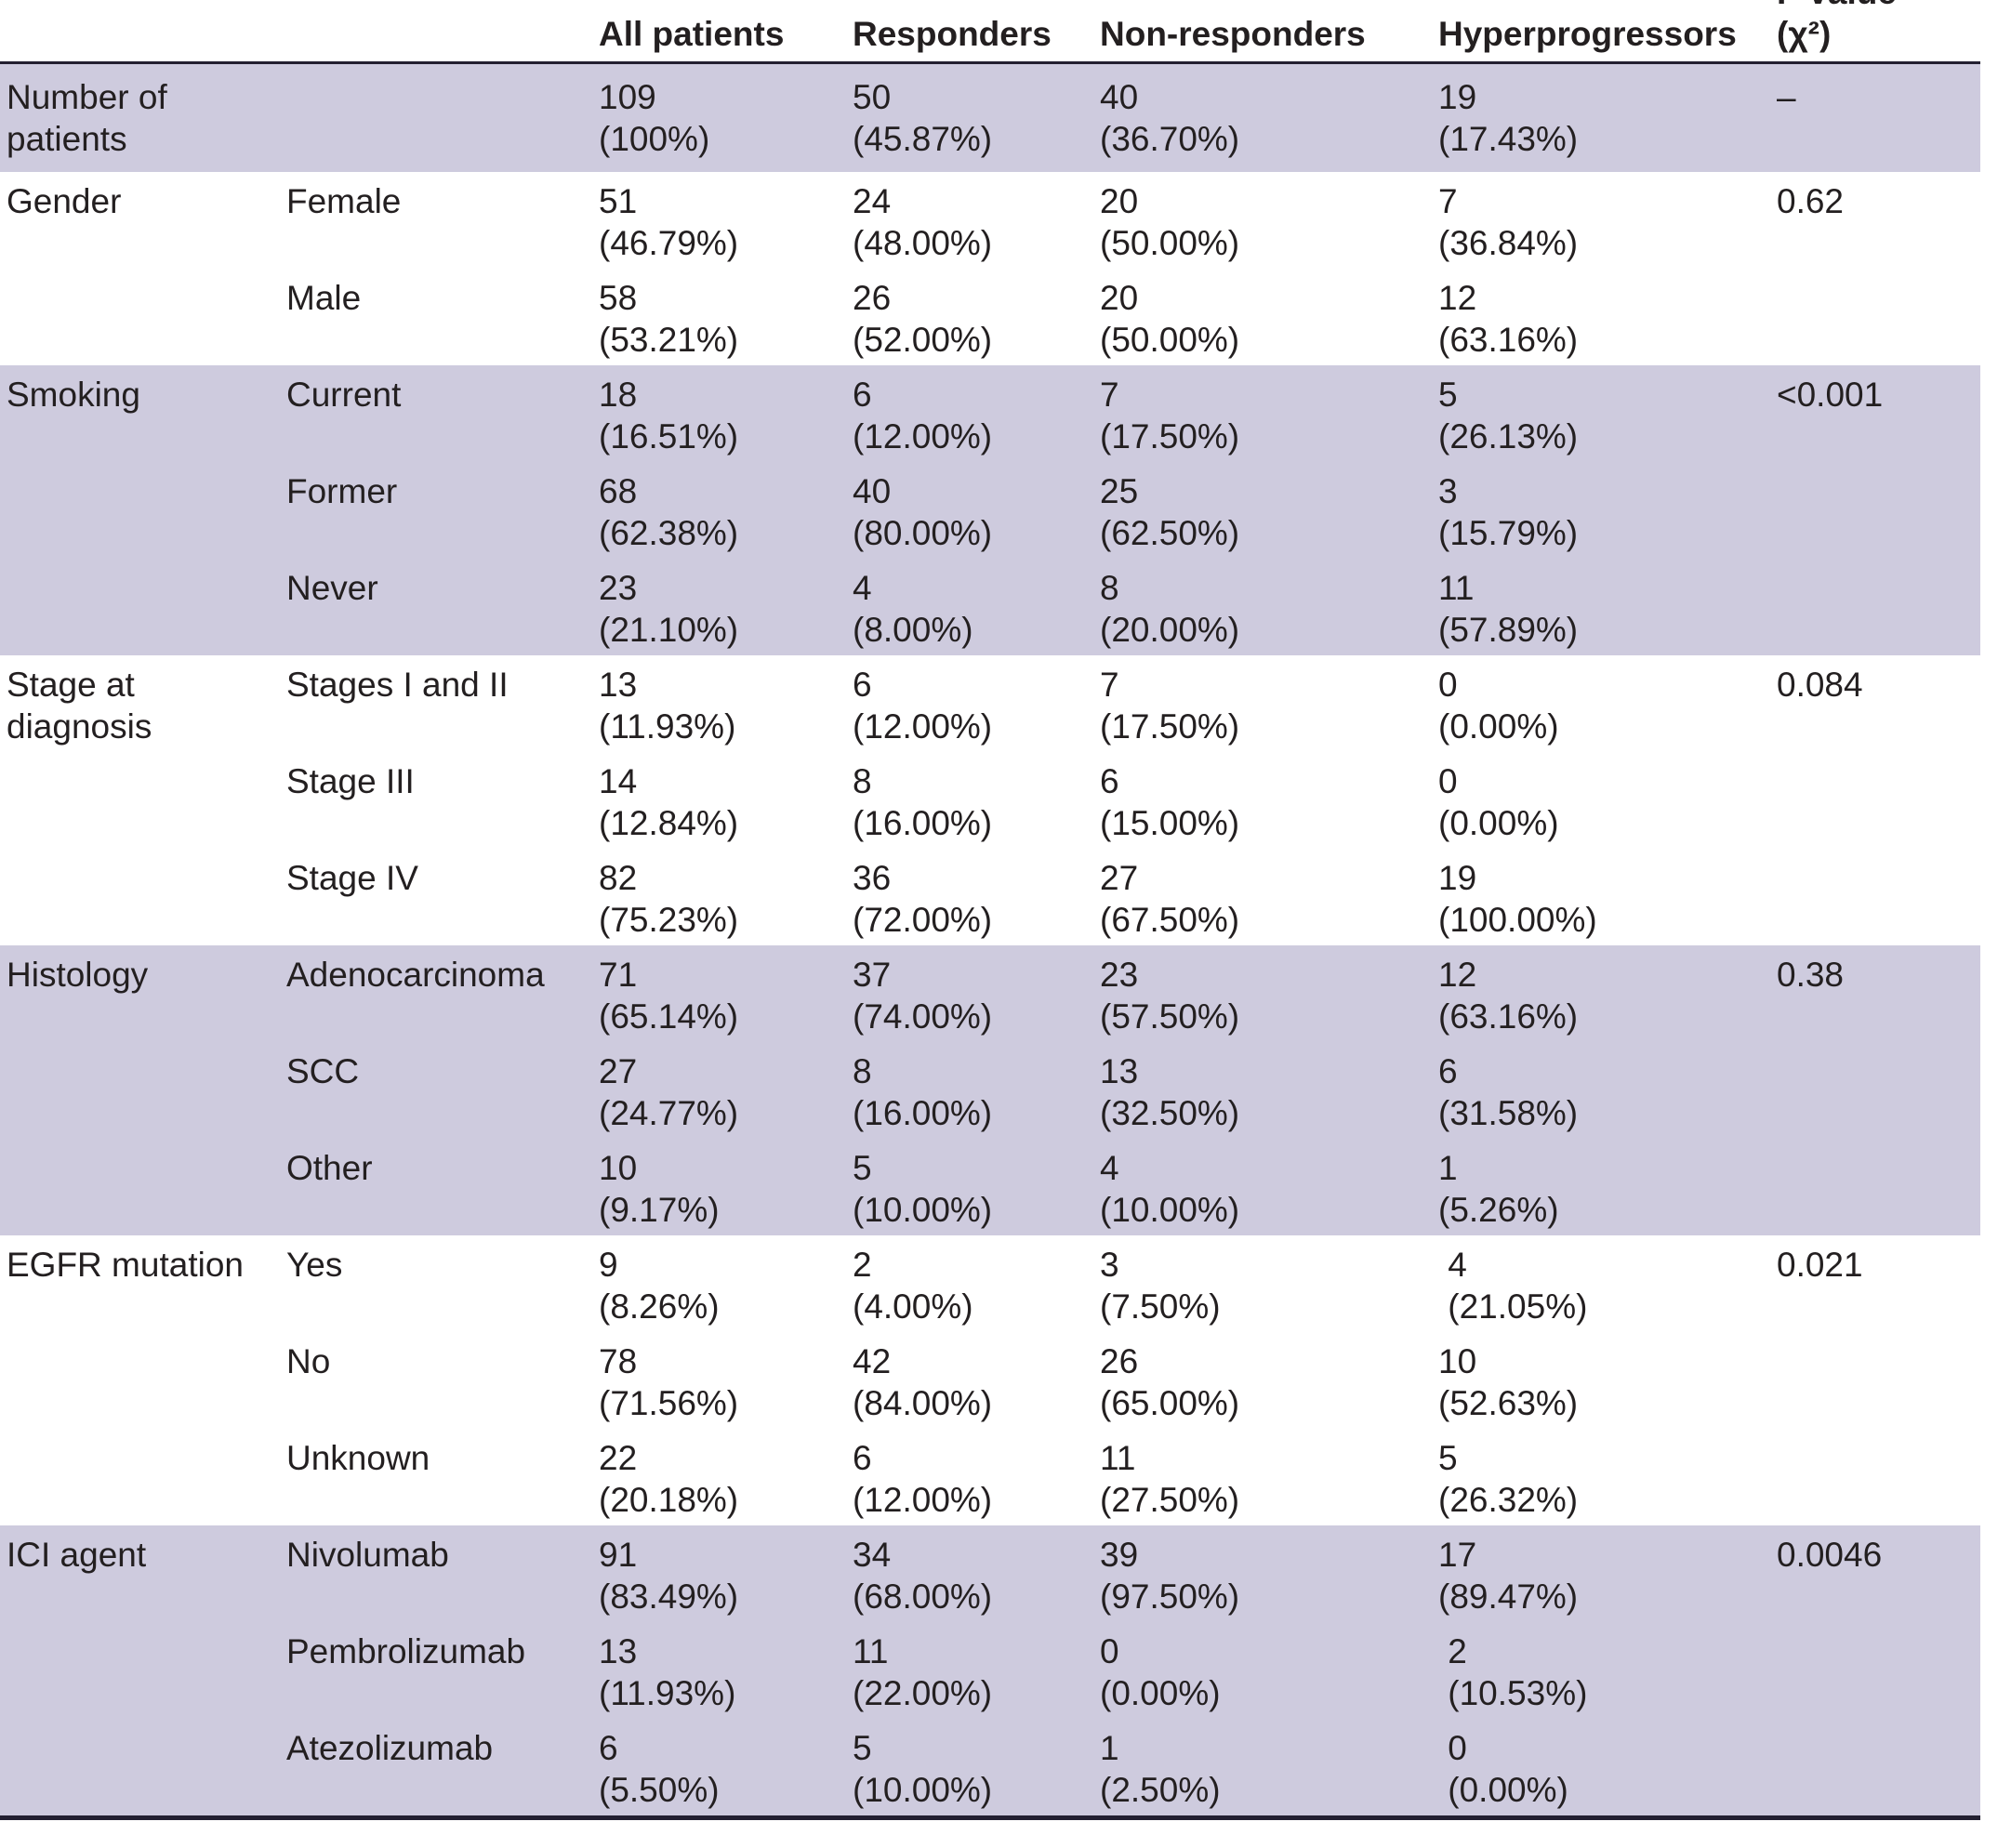  What do you see at coordinates (1160, 1671) in the screenshot?
I see `cell-non-responders: 0 (0.00%)` at bounding box center [1160, 1671].